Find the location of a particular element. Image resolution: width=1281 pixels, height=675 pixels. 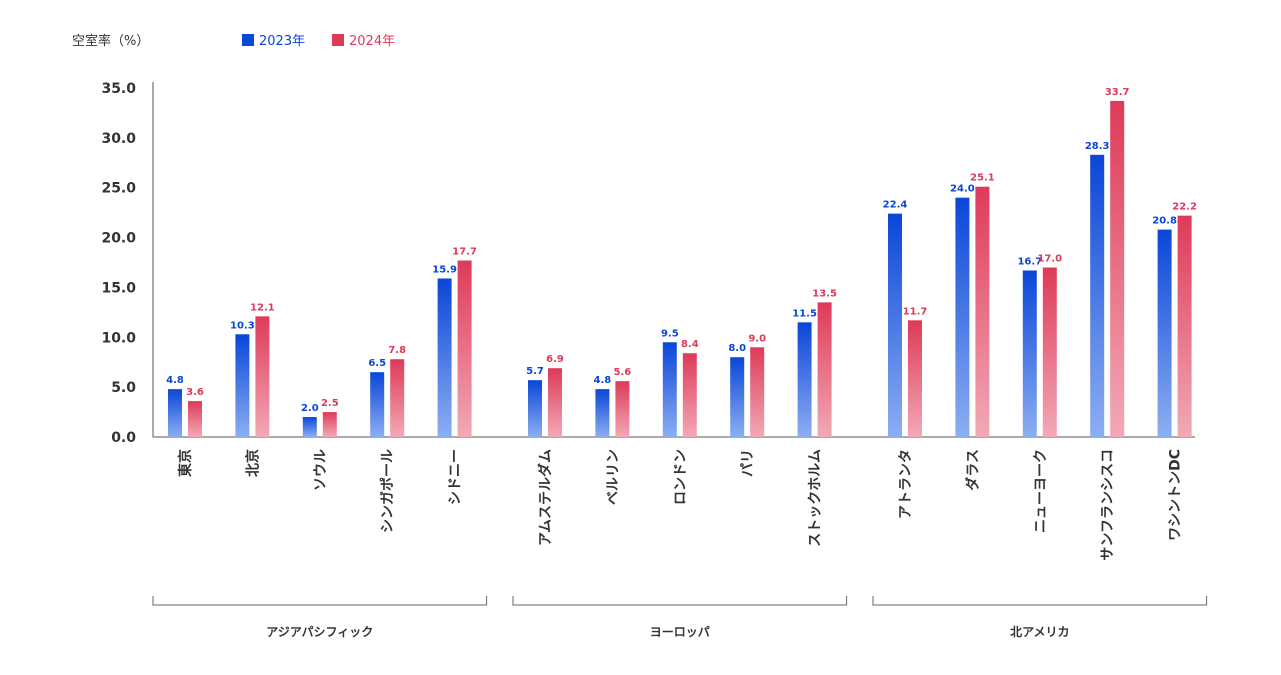

value-label-0-14: 20.8 is located at coordinates (1164, 221).